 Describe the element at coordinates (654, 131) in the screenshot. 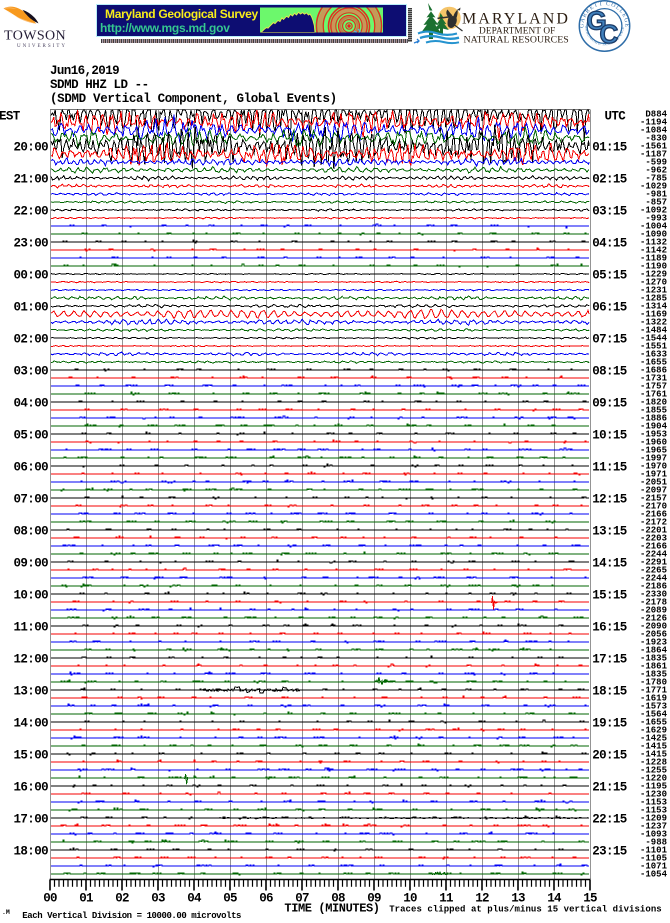

I see `svg-text: -1084` at that location.